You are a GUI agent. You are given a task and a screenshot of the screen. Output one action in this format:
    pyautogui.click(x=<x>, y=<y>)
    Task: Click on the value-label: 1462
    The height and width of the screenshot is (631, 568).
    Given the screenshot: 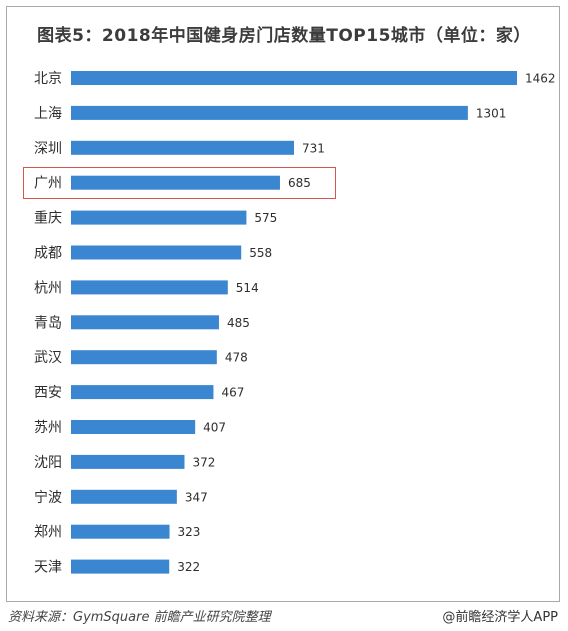 What is the action you would take?
    pyautogui.click(x=540, y=79)
    